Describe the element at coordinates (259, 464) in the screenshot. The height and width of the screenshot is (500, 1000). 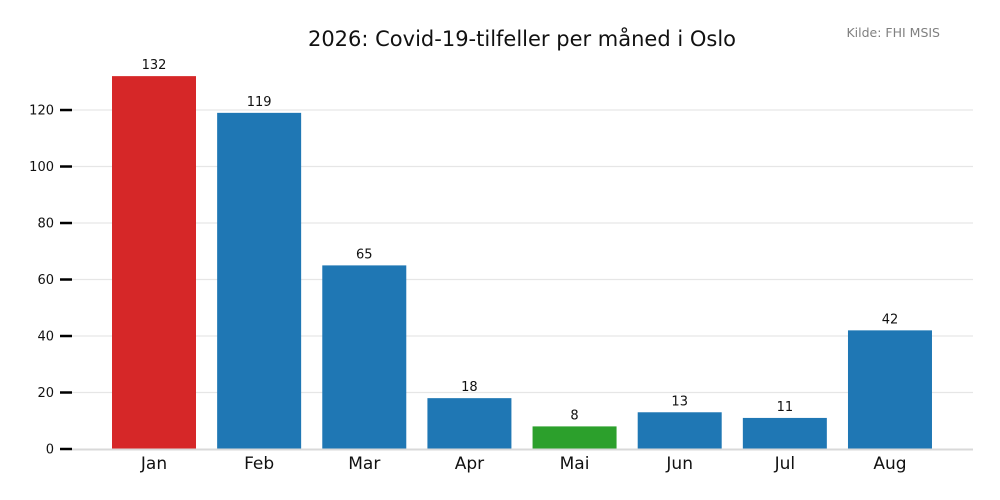
I see `x-tick-label-feb: Feb` at that location.